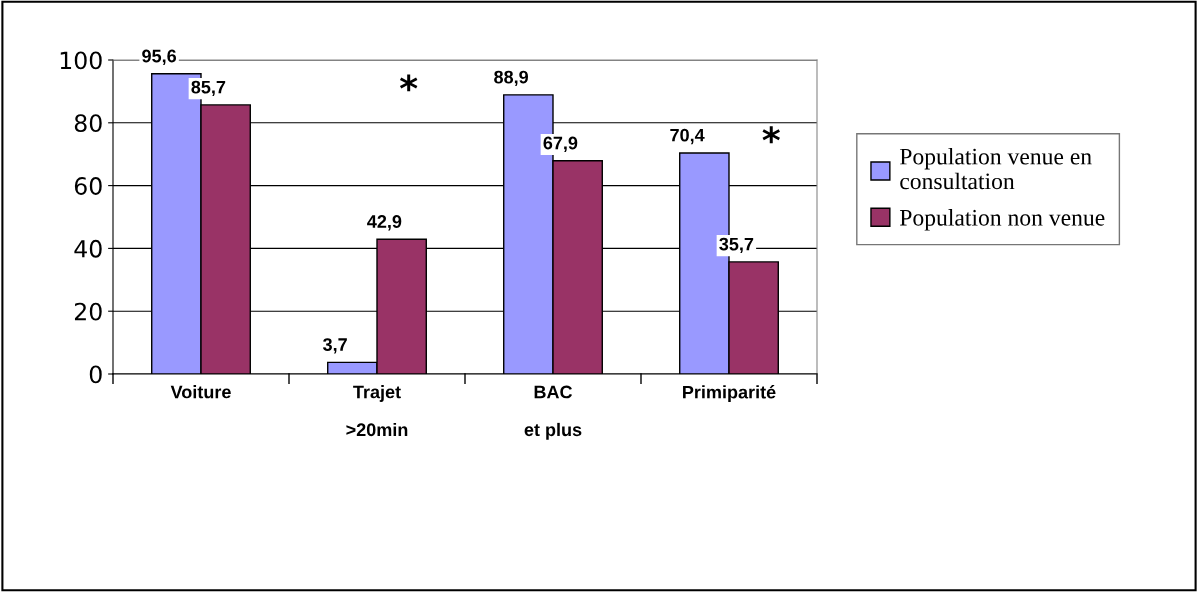 The image size is (1198, 592). What do you see at coordinates (88, 311) in the screenshot?
I see `y-tick-label: 20` at bounding box center [88, 311].